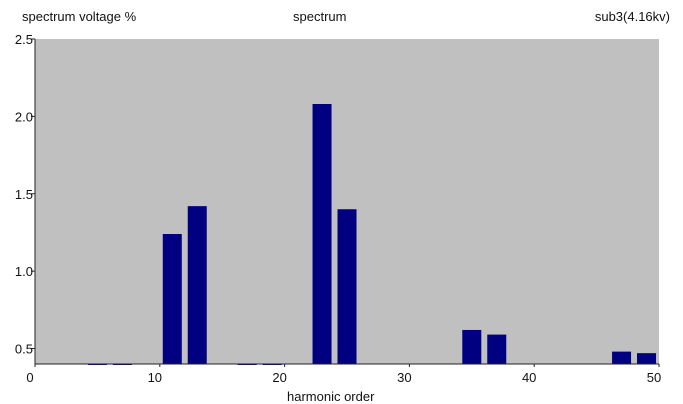 The height and width of the screenshot is (404, 683). I want to click on bar-h23, so click(322, 234).